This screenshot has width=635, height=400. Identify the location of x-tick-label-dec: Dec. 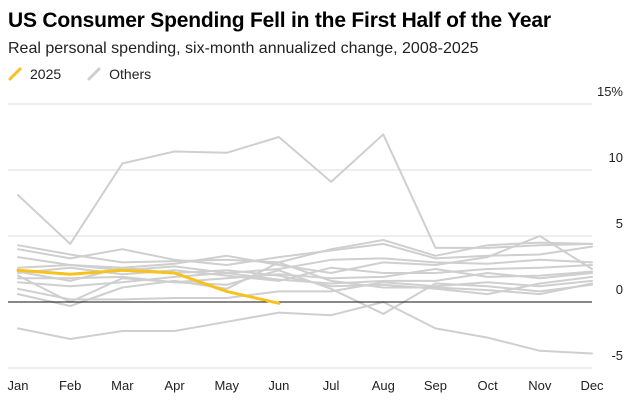
(592, 385).